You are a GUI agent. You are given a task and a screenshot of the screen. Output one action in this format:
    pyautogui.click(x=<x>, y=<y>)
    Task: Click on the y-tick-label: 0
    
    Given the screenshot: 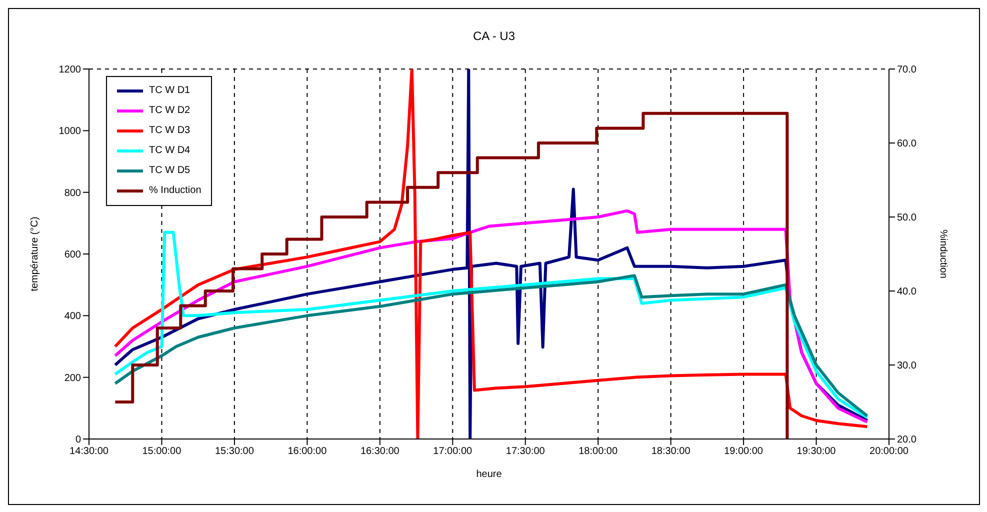 What is the action you would take?
    pyautogui.click(x=78, y=440)
    